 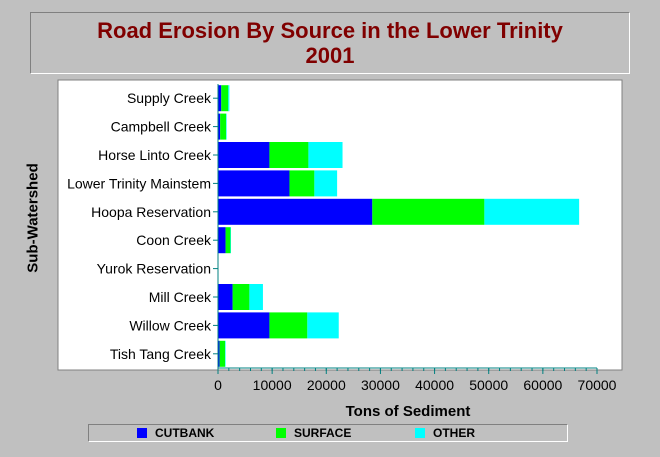 What do you see at coordinates (330, 55) in the screenshot?
I see `chart-title-line-2: 2001` at bounding box center [330, 55].